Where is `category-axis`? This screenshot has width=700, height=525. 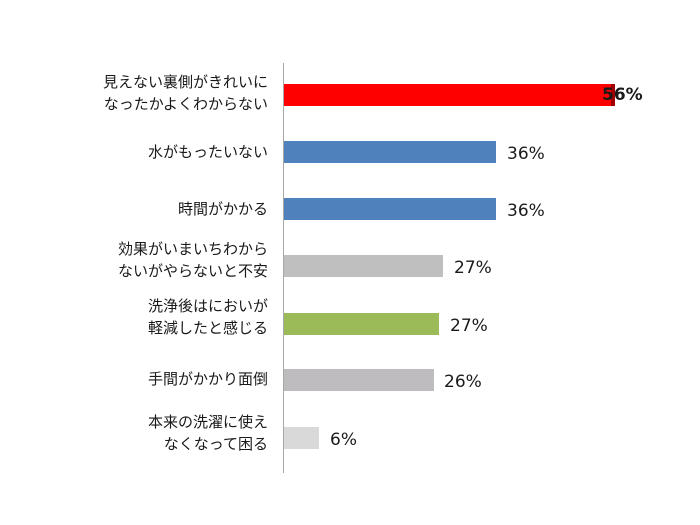
category-axis is located at coordinates (283, 268).